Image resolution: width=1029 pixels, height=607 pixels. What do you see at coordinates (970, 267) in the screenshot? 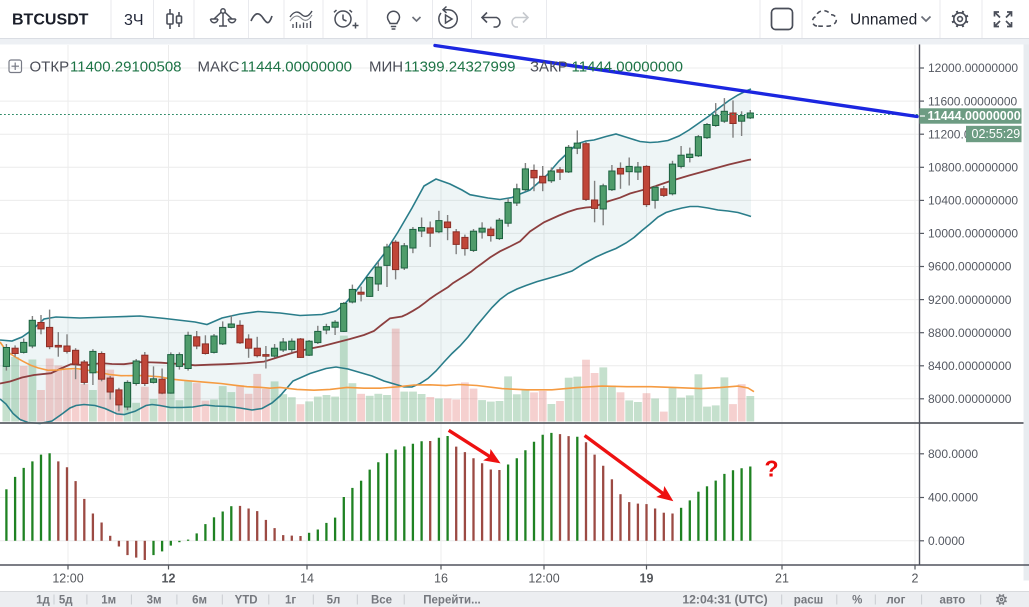
I see `svg-text: 9600.00000000` at bounding box center [970, 267].